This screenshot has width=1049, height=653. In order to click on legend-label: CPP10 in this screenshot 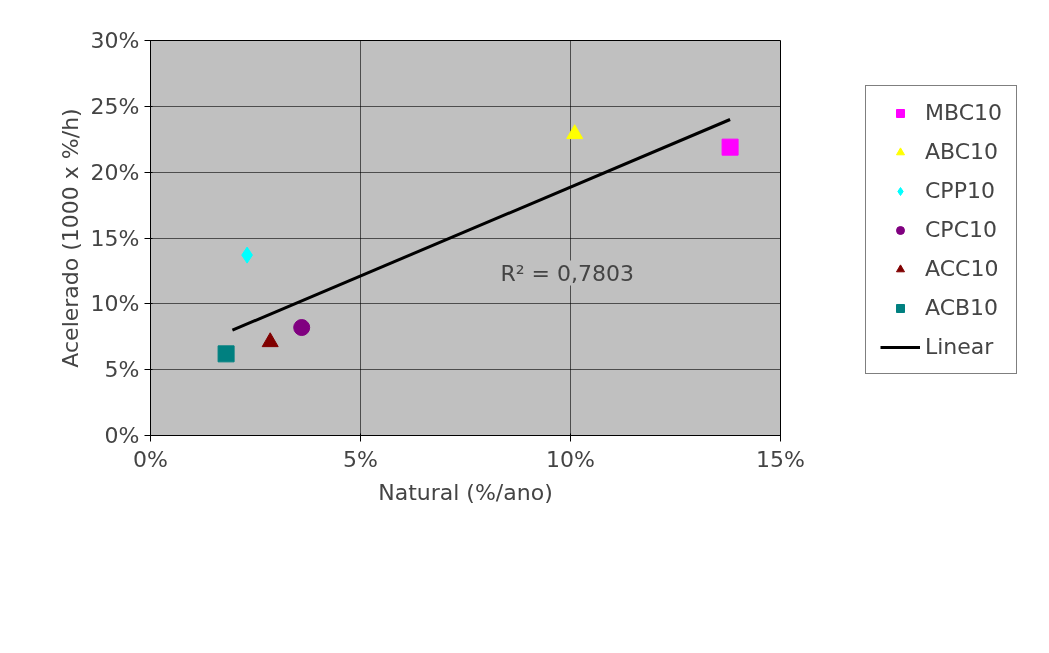, I will do `click(960, 190)`.